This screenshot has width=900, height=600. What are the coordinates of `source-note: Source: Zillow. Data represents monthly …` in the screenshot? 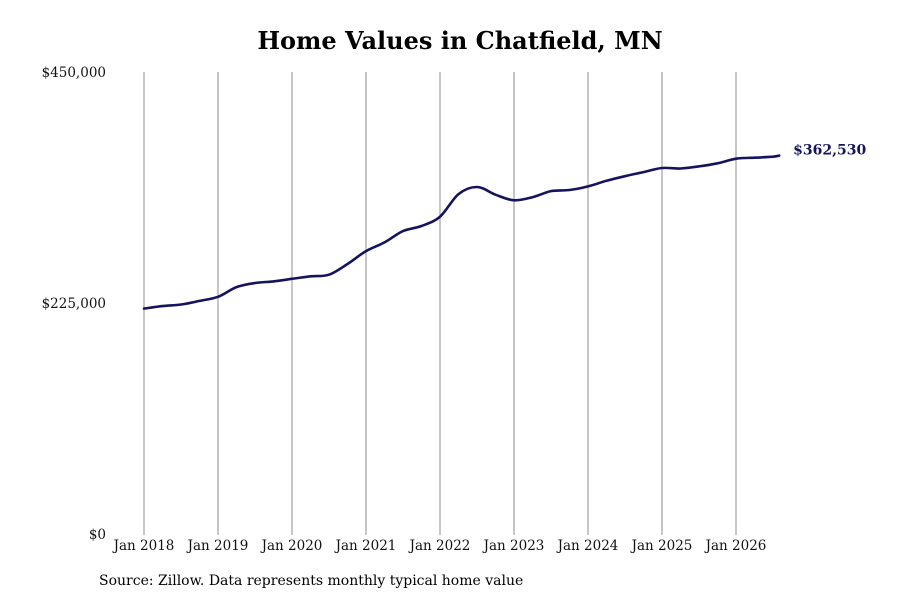 It's located at (311, 581).